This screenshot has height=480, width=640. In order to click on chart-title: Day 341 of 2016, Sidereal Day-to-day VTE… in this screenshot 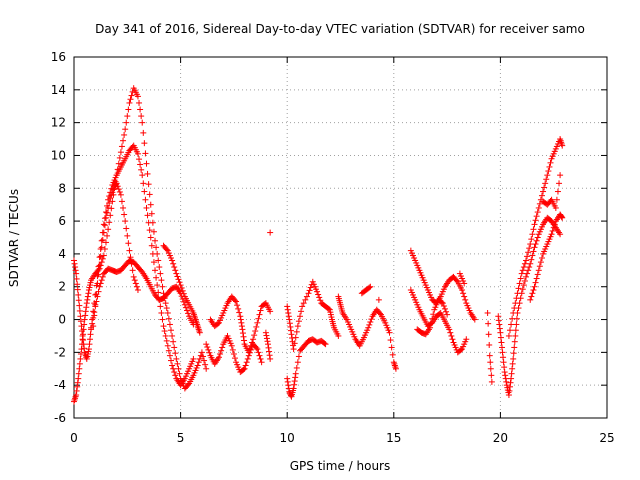, I will do `click(340, 29)`.